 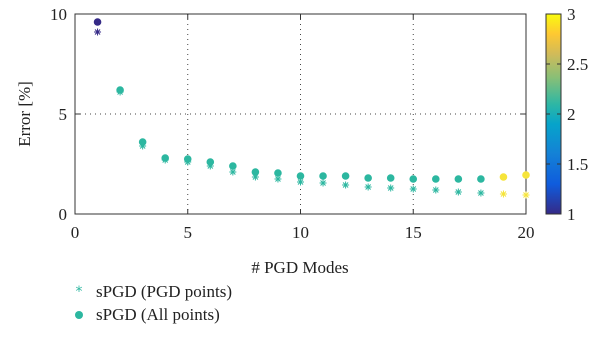 What do you see at coordinates (63, 114) in the screenshot?
I see `y-tick-label: 5` at bounding box center [63, 114].